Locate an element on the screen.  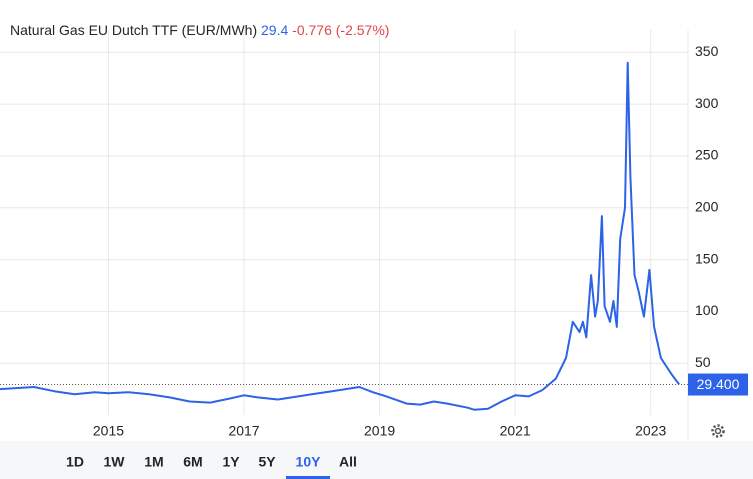
y-tick-label: 350 is located at coordinates (707, 51).